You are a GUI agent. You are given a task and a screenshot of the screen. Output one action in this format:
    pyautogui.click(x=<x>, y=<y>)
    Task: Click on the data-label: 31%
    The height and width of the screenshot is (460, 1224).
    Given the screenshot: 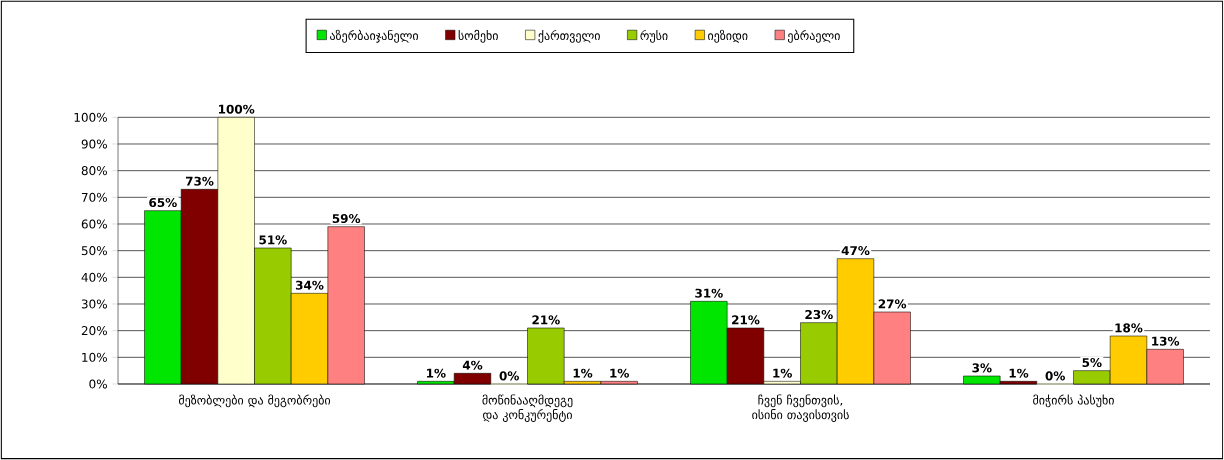 What is the action you would take?
    pyautogui.click(x=709, y=293)
    